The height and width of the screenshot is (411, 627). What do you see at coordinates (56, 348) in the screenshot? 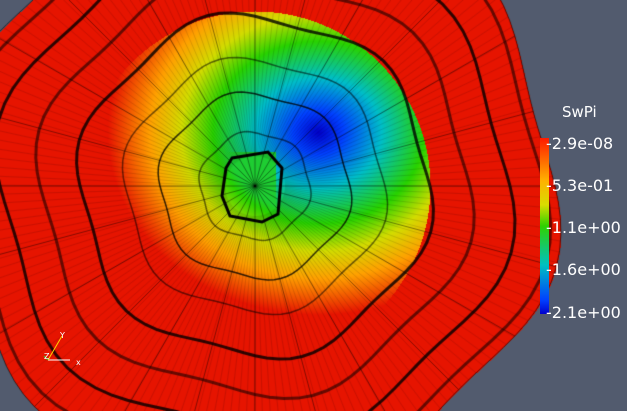
I see `axes-glyph-icon` at bounding box center [56, 348].